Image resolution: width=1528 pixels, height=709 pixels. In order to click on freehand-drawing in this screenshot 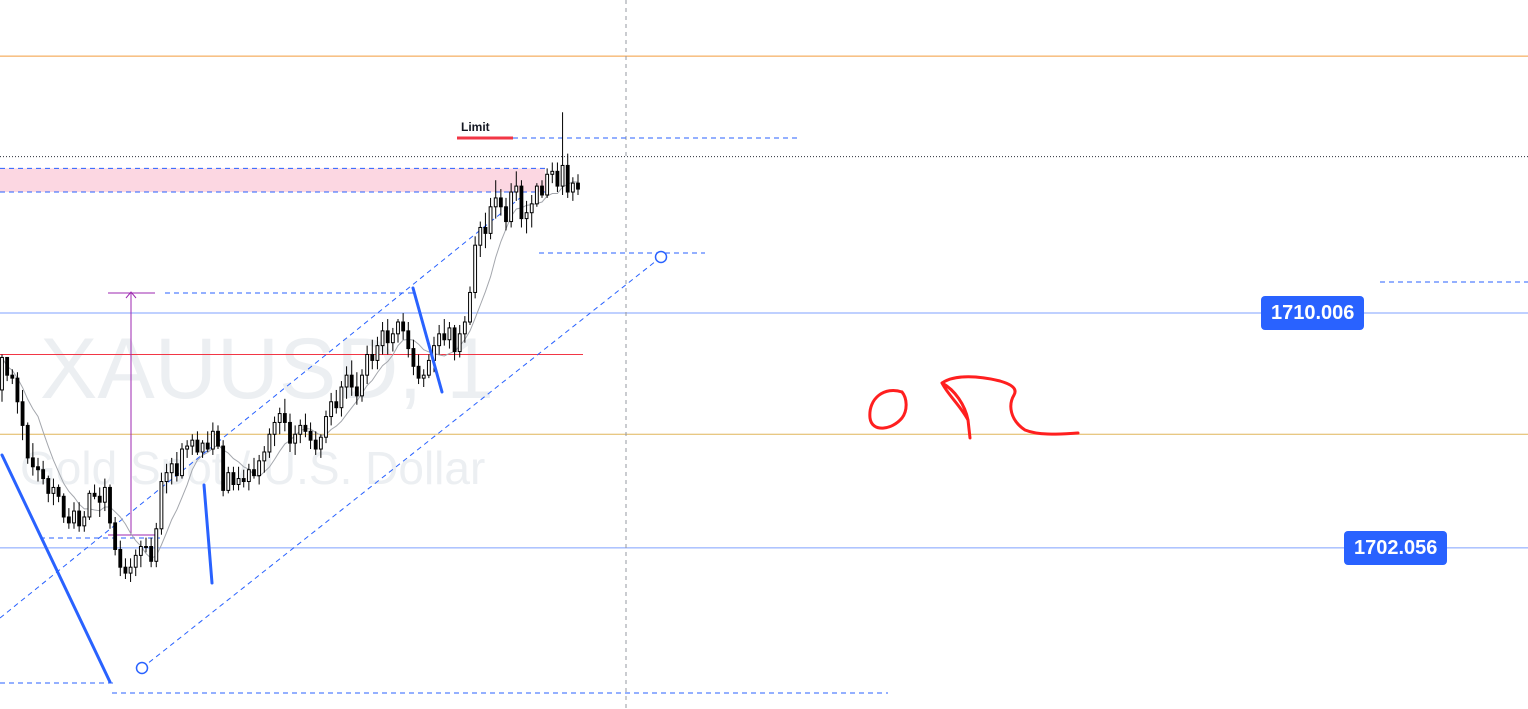, I will do `click(974, 407)`.